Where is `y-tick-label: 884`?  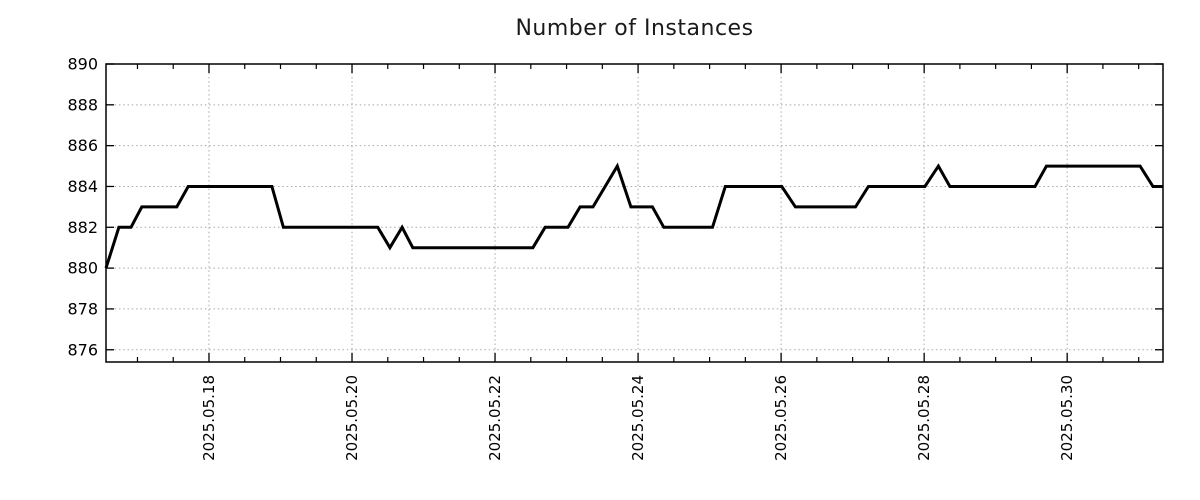 y-tick-label: 884 is located at coordinates (82, 186).